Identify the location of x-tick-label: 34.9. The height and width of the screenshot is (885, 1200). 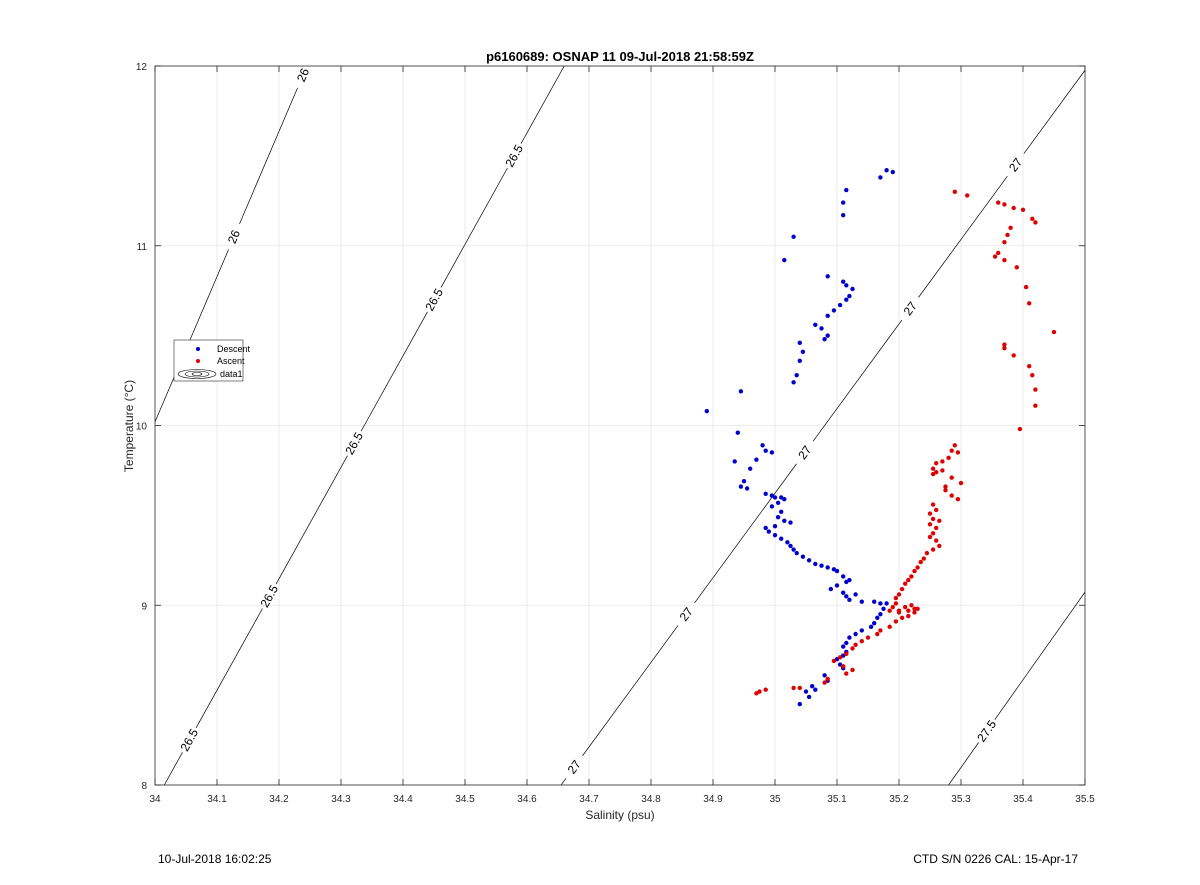
(713, 799).